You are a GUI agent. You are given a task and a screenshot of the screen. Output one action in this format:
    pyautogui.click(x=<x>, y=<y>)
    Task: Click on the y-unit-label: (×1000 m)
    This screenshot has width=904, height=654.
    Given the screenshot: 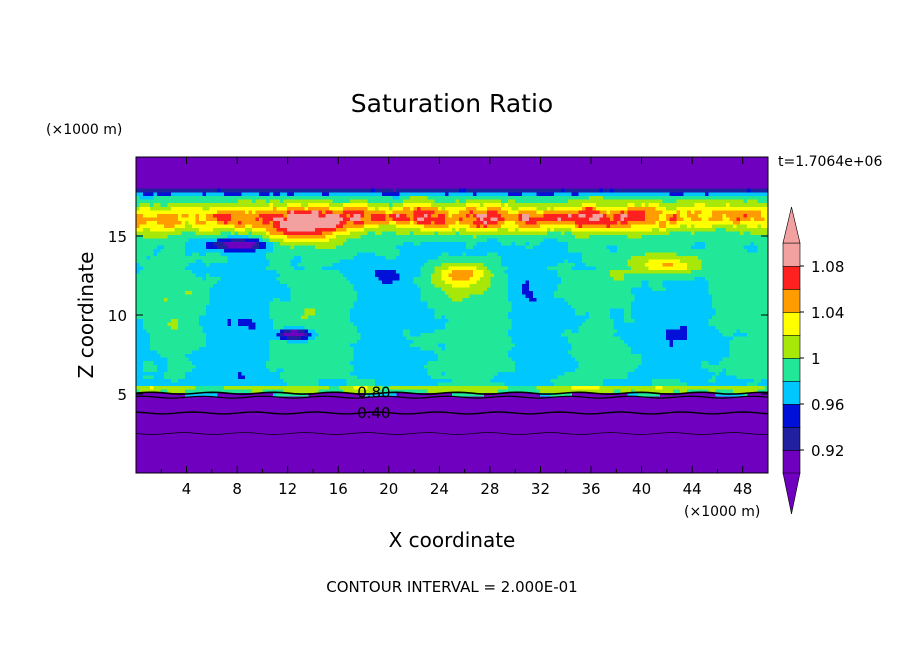 What is the action you would take?
    pyautogui.click(x=84, y=130)
    